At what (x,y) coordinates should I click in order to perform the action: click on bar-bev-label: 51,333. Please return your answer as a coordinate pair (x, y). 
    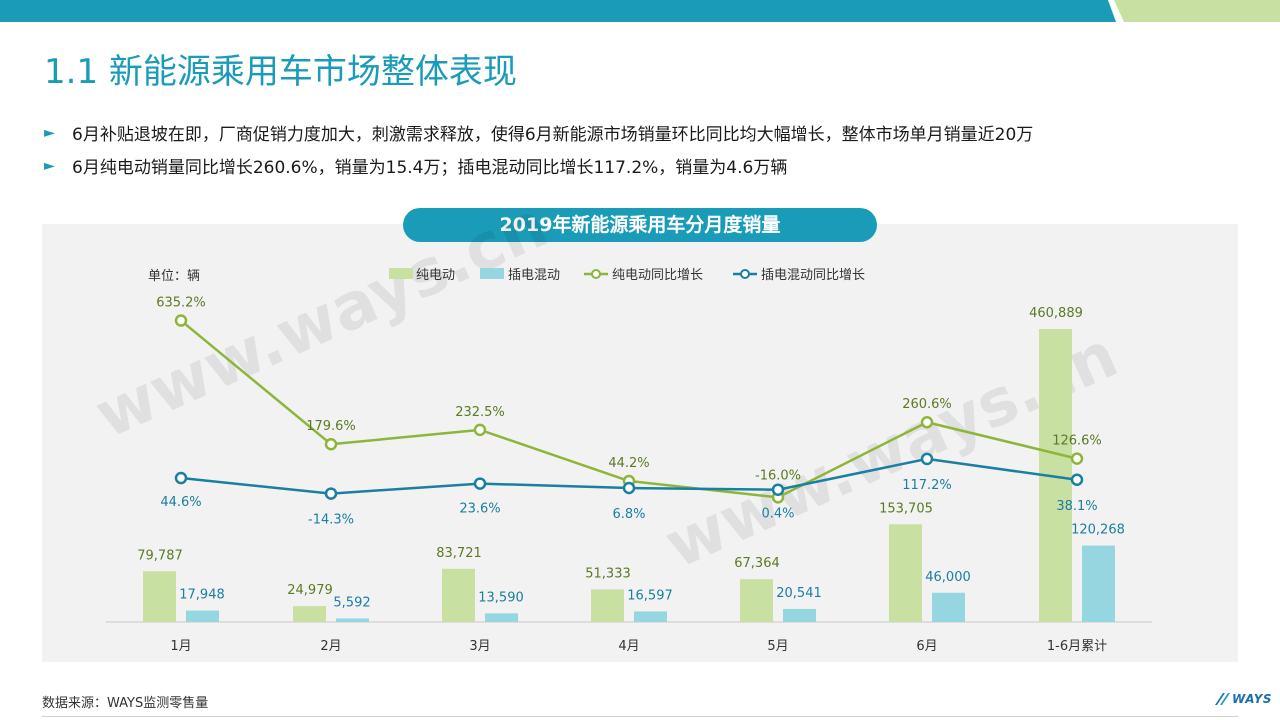
    Looking at the image, I should click on (608, 573).